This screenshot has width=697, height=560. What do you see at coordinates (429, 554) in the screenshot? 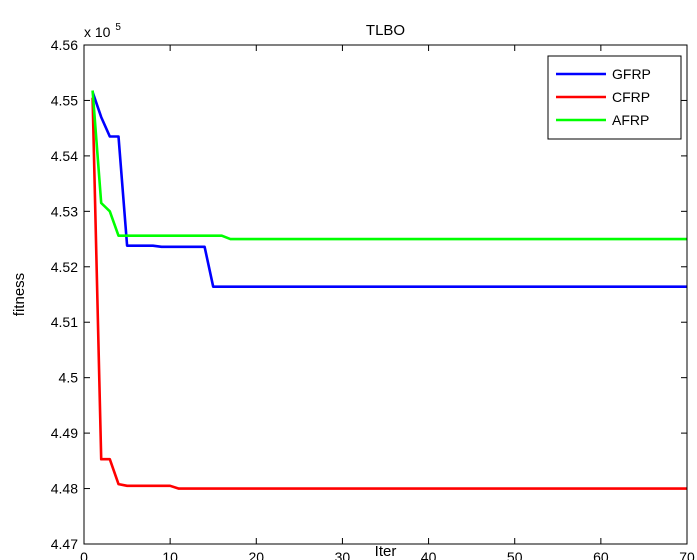
I see `x-tick-label: 40` at bounding box center [429, 554].